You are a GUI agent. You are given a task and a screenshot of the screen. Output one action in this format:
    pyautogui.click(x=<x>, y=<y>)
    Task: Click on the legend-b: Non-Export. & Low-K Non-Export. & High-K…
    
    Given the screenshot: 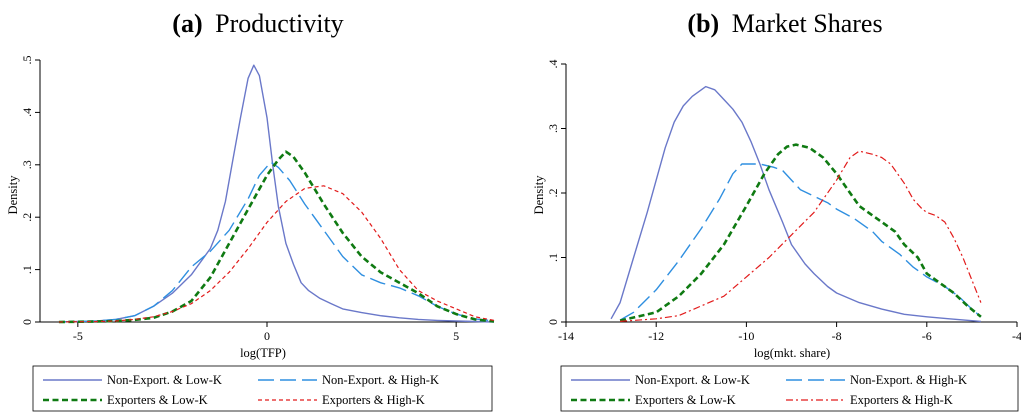 What is the action you would take?
    pyautogui.click(x=789, y=388)
    